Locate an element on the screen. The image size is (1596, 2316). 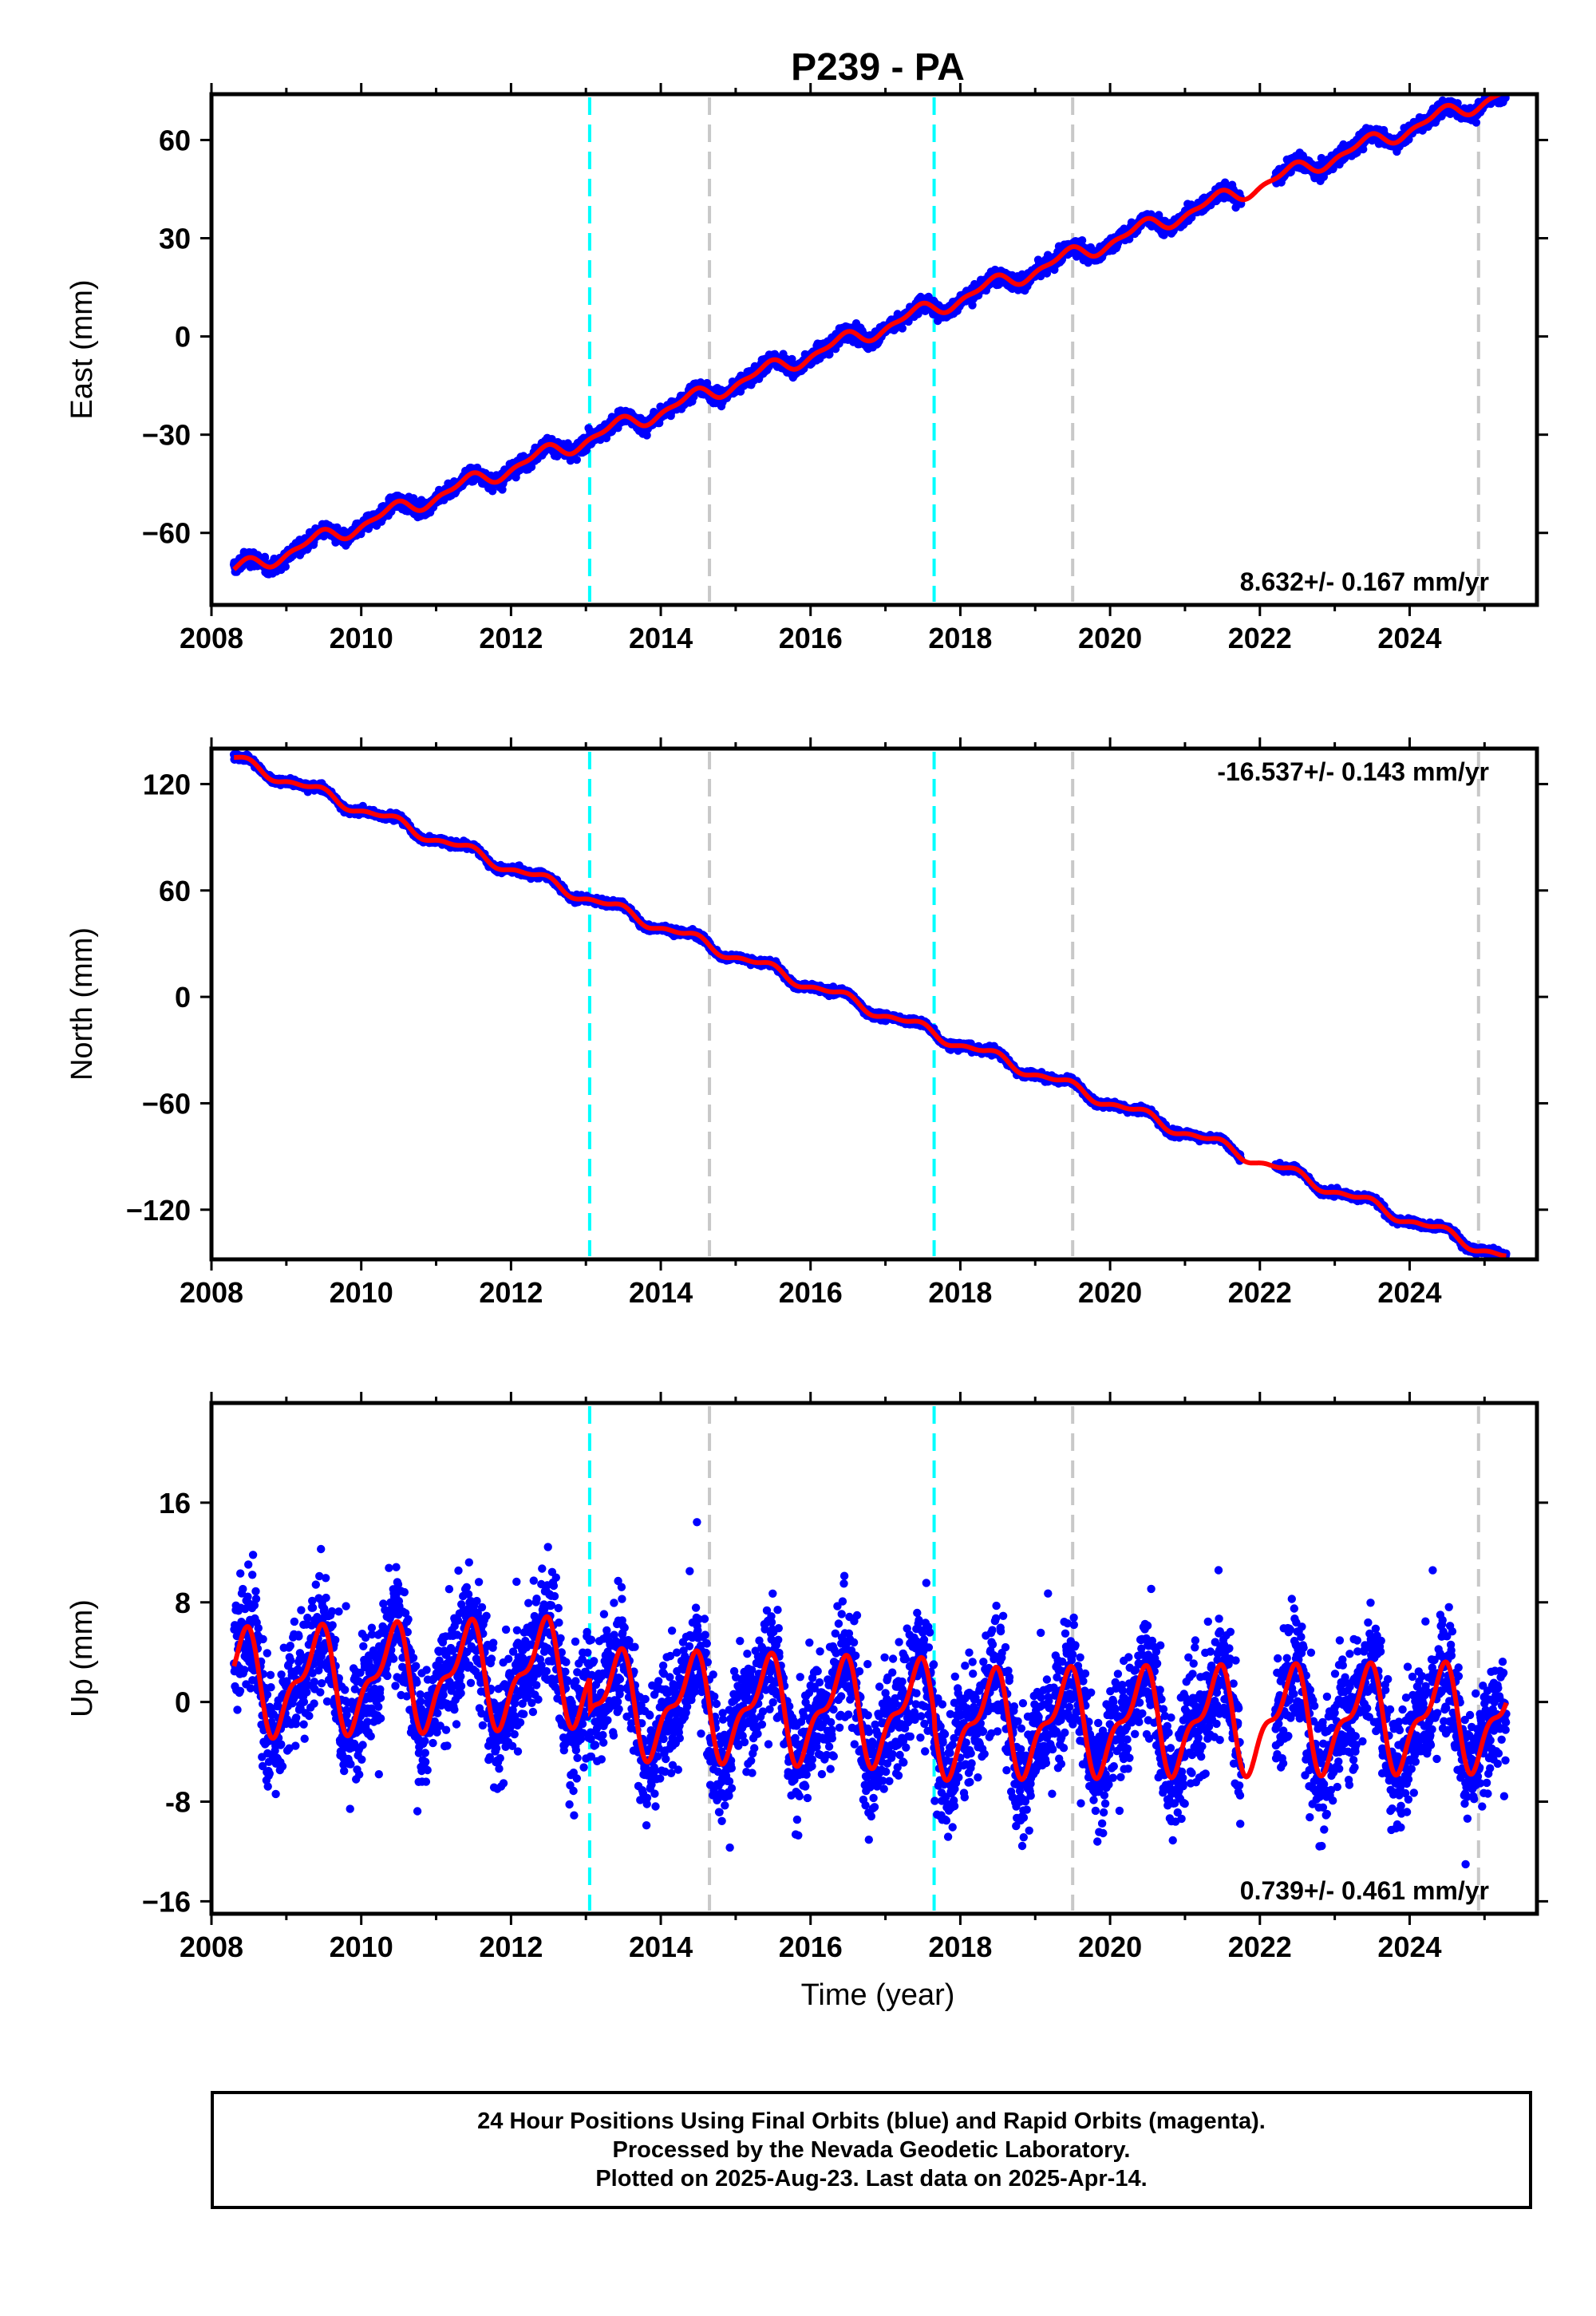
y-tick-label: −30 is located at coordinates (166, 435).